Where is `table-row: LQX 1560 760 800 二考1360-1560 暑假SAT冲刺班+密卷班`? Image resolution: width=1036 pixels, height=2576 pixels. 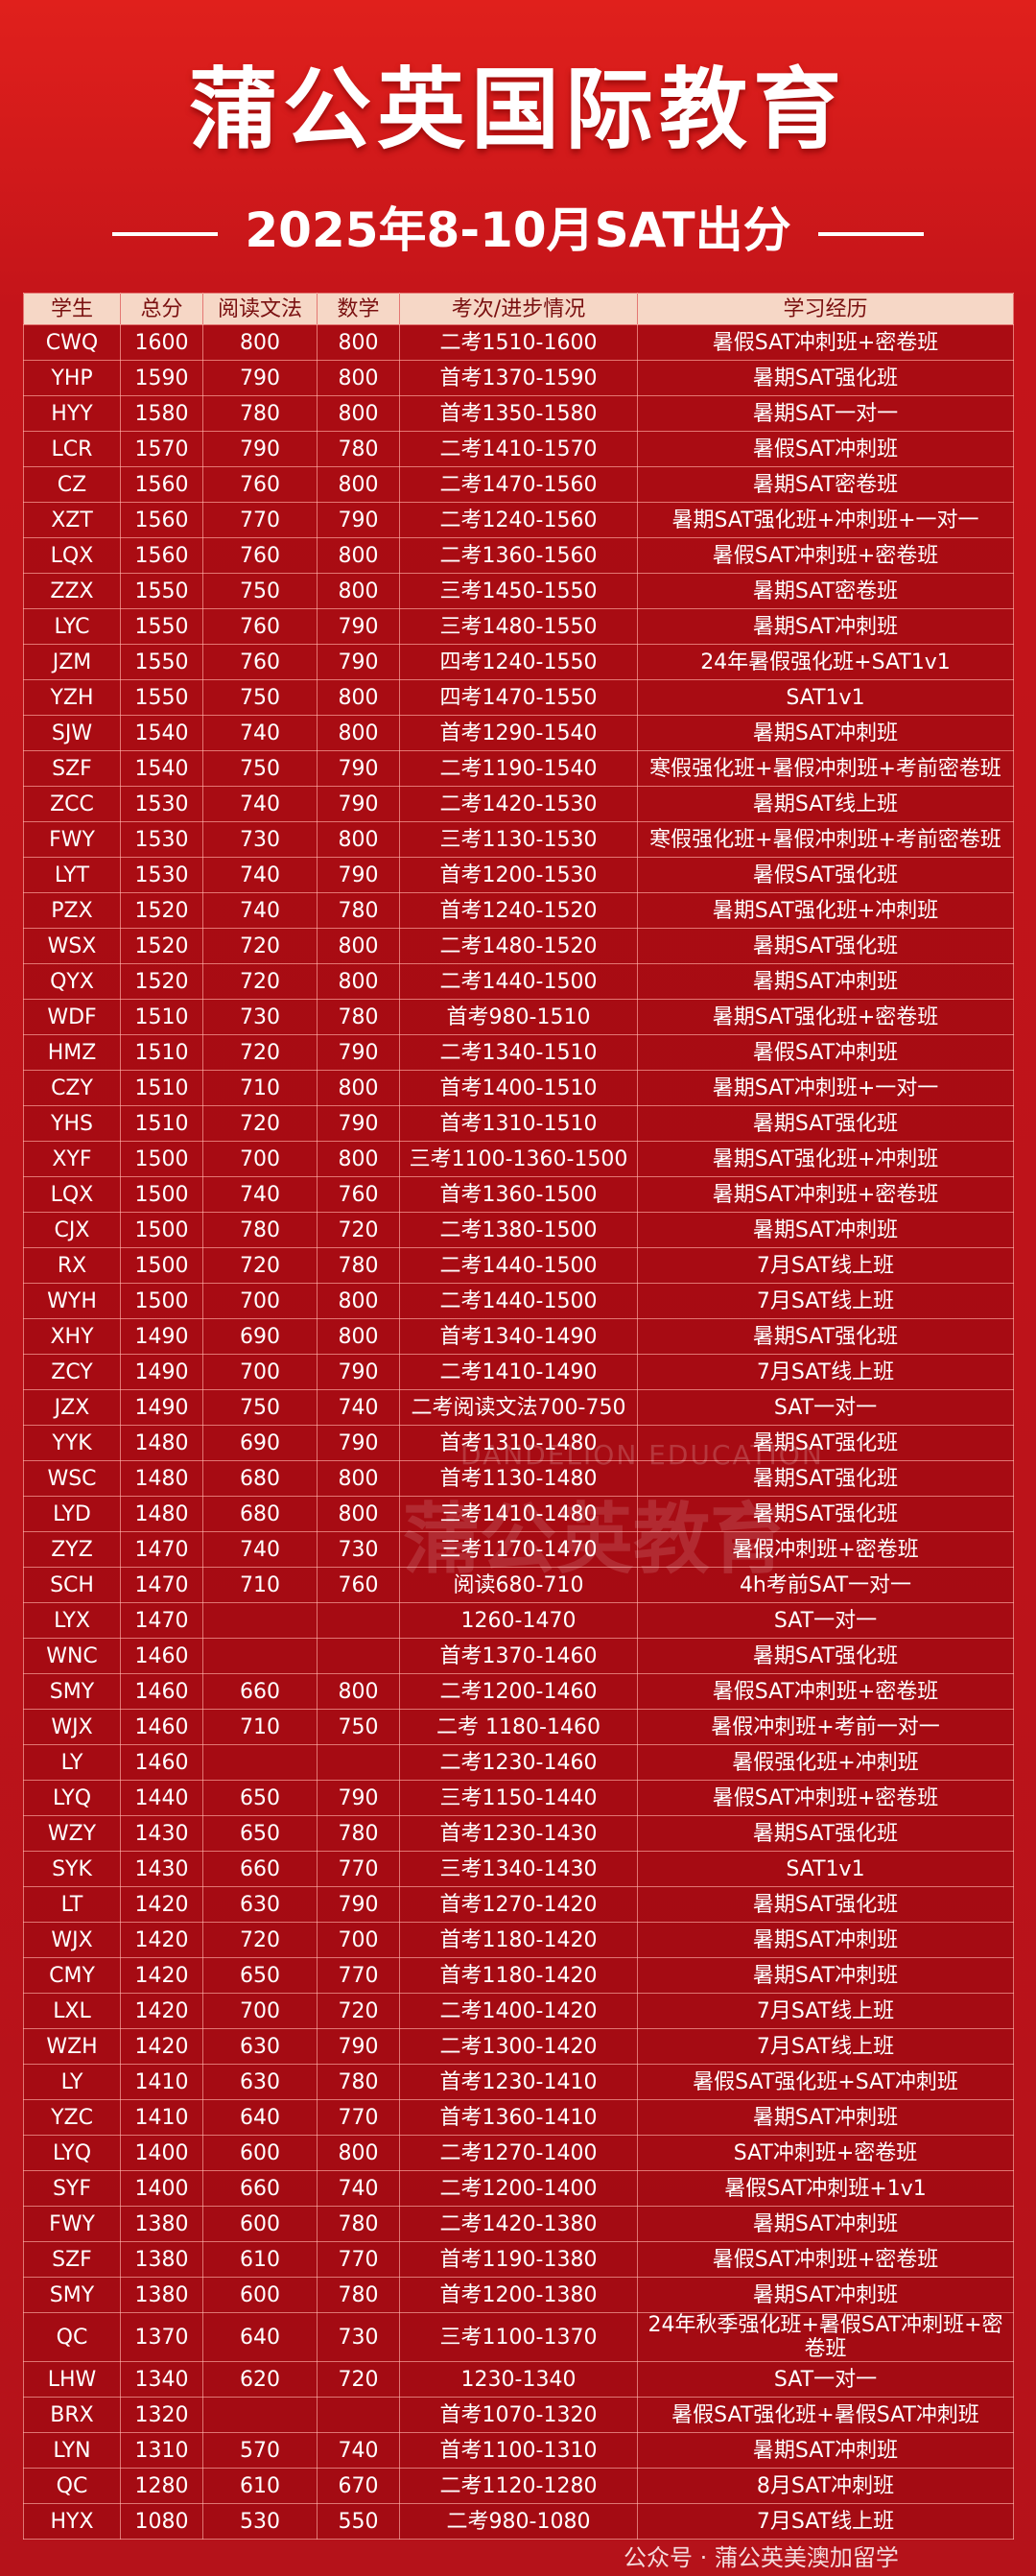
table-row: LQX 1560 760 800 二考1360-1560 暑假SAT冲刺班+密卷班 is located at coordinates (518, 556).